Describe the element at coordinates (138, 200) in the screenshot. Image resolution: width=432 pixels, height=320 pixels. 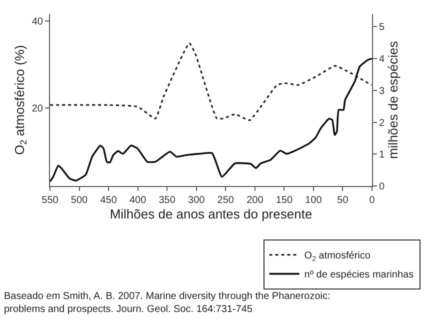
I see `x-tick-label: 400` at that location.